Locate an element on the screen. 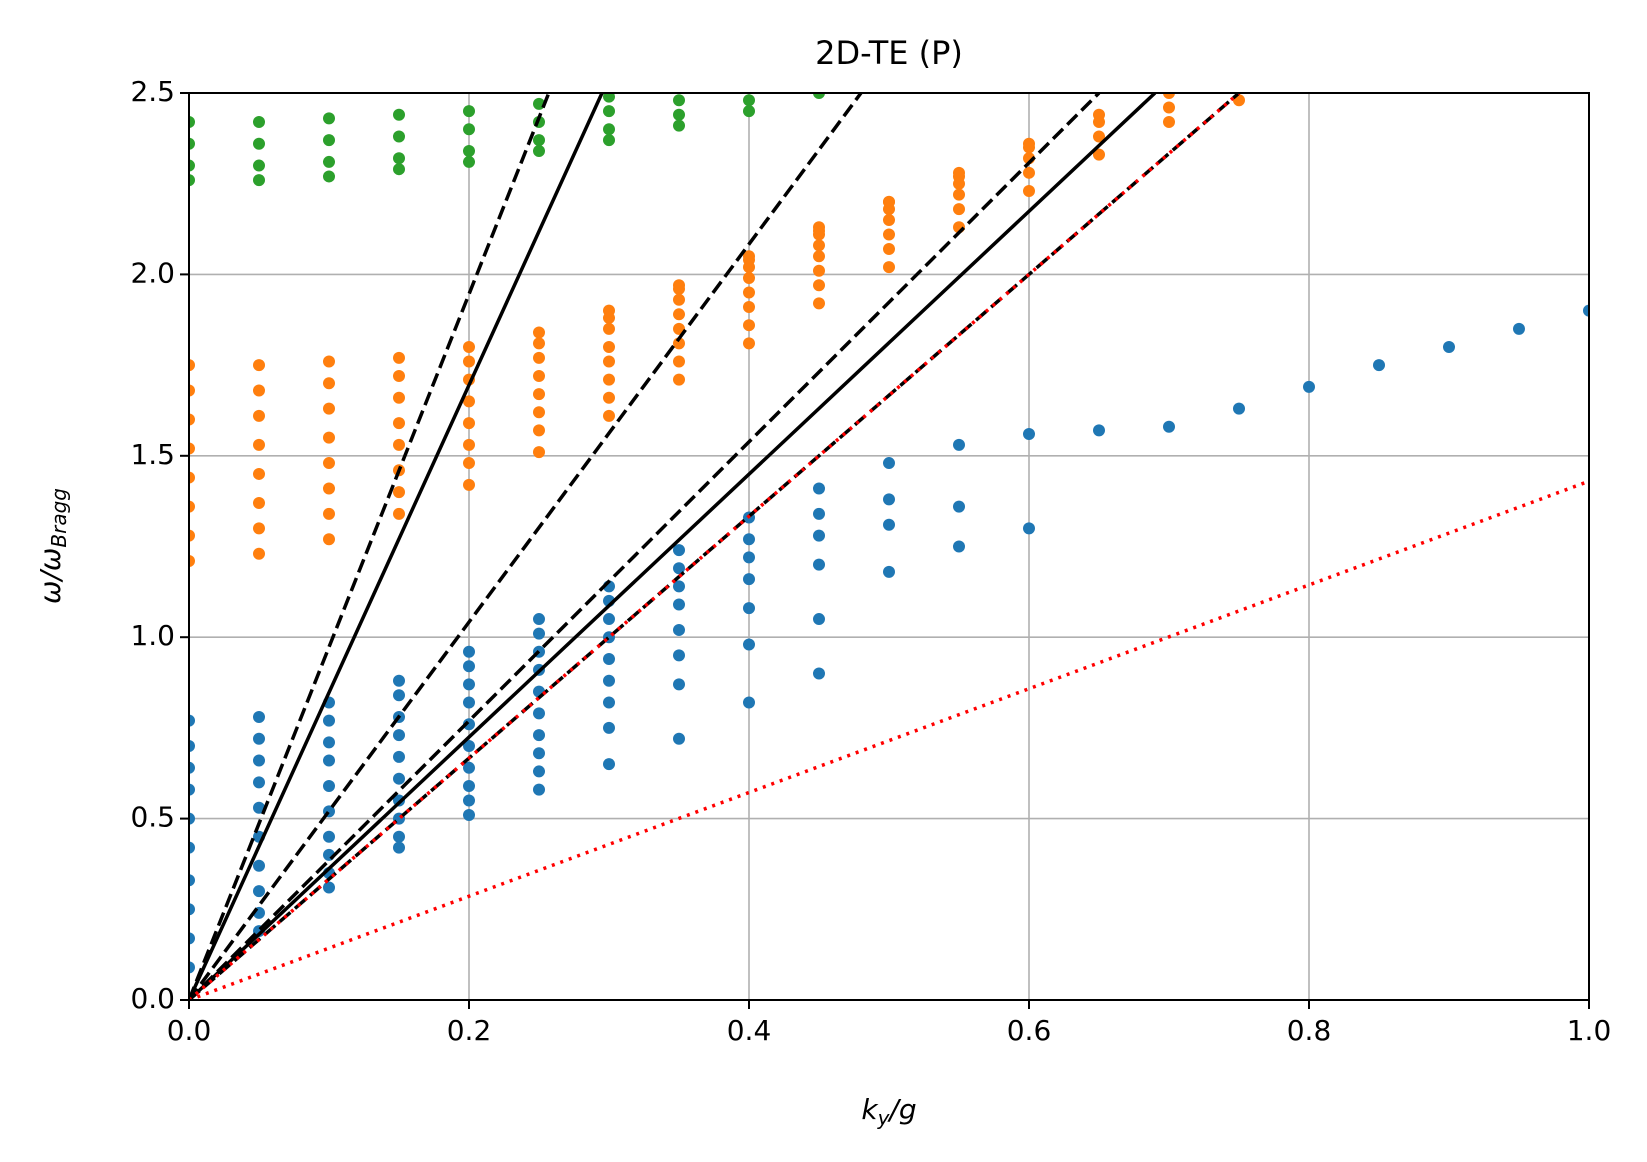 The image size is (1647, 1162). x-tick-label: 0.4 is located at coordinates (749, 1030).